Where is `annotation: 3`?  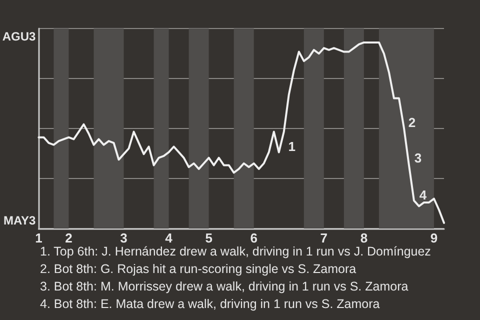
annotation: 3 is located at coordinates (418, 158).